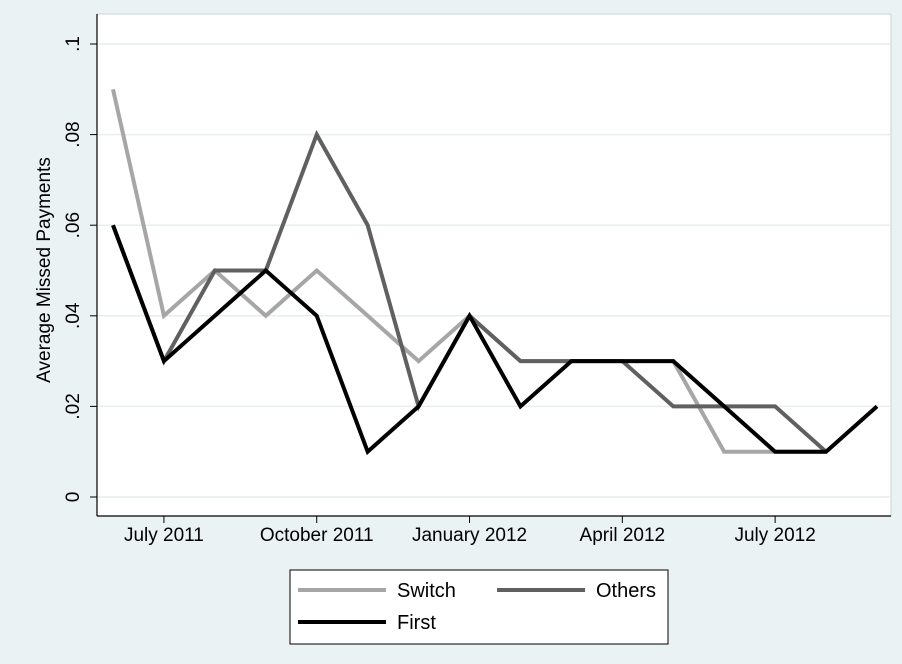  Describe the element at coordinates (626, 591) in the screenshot. I see `legend-label-others: Others` at that location.